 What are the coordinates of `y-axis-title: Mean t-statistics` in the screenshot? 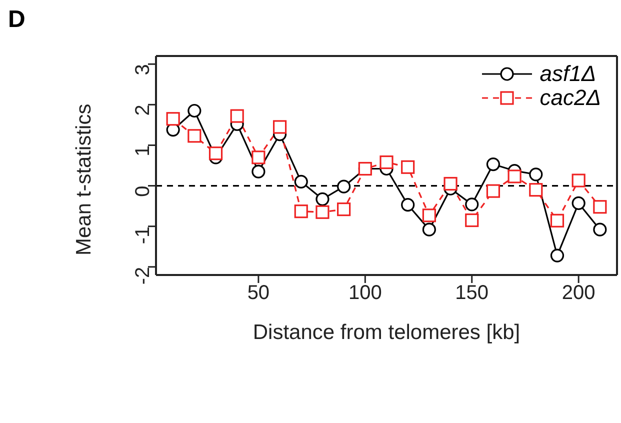 It's located at (84, 180).